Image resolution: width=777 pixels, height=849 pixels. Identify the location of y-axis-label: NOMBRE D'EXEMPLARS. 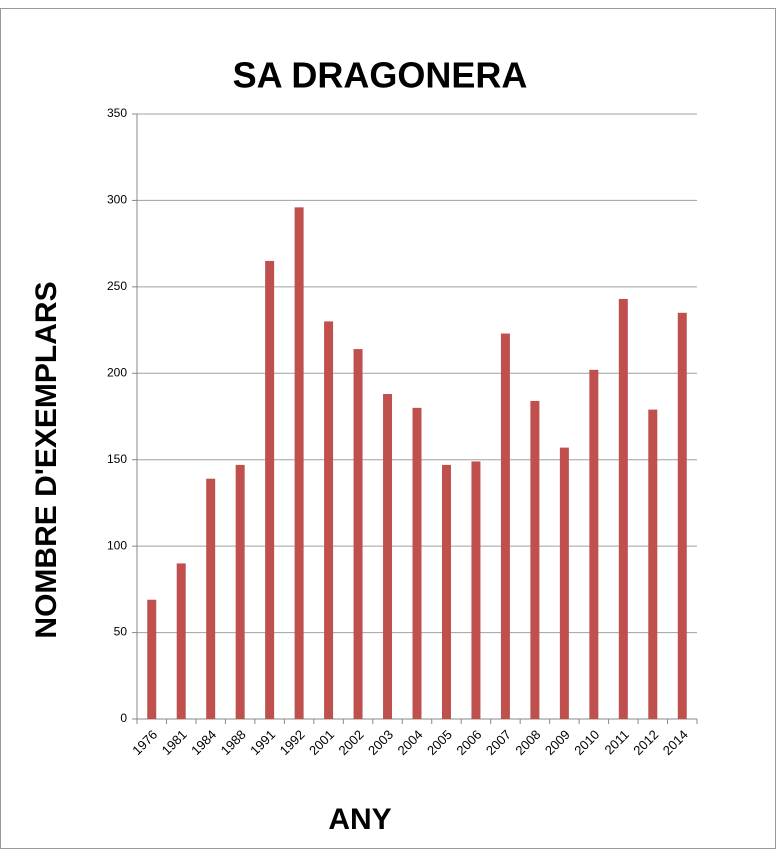
(46, 459).